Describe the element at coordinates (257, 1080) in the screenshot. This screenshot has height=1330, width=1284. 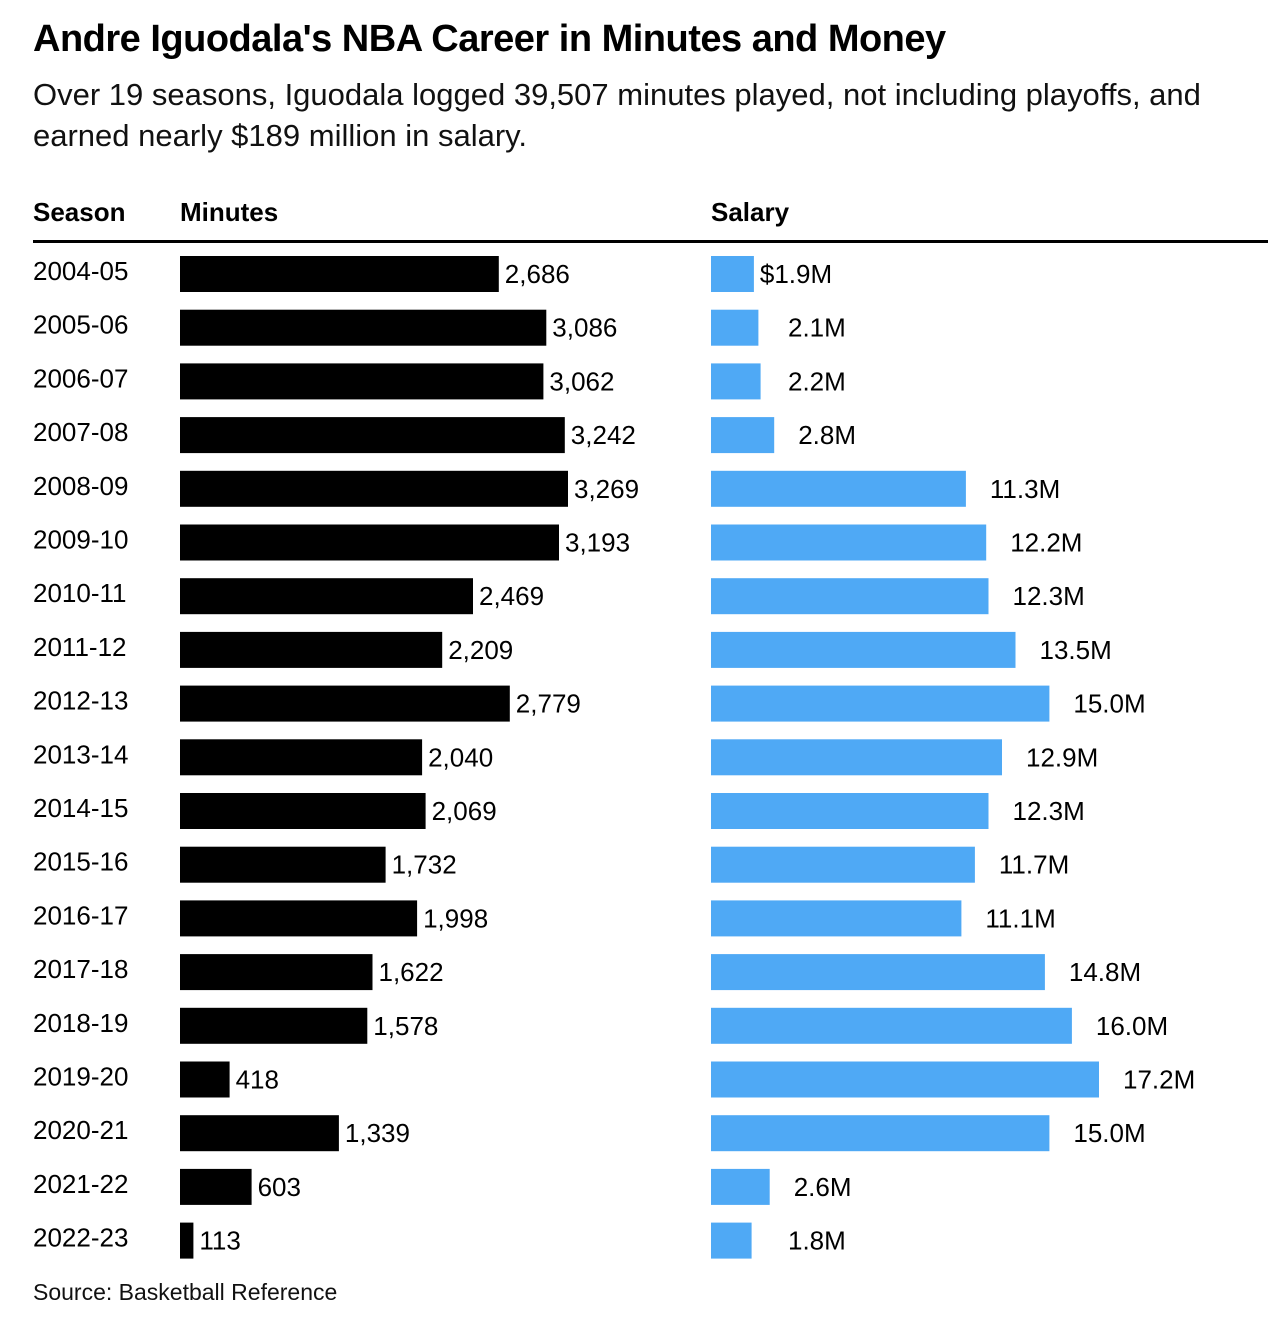
I see `minutes-value-label: 418` at that location.